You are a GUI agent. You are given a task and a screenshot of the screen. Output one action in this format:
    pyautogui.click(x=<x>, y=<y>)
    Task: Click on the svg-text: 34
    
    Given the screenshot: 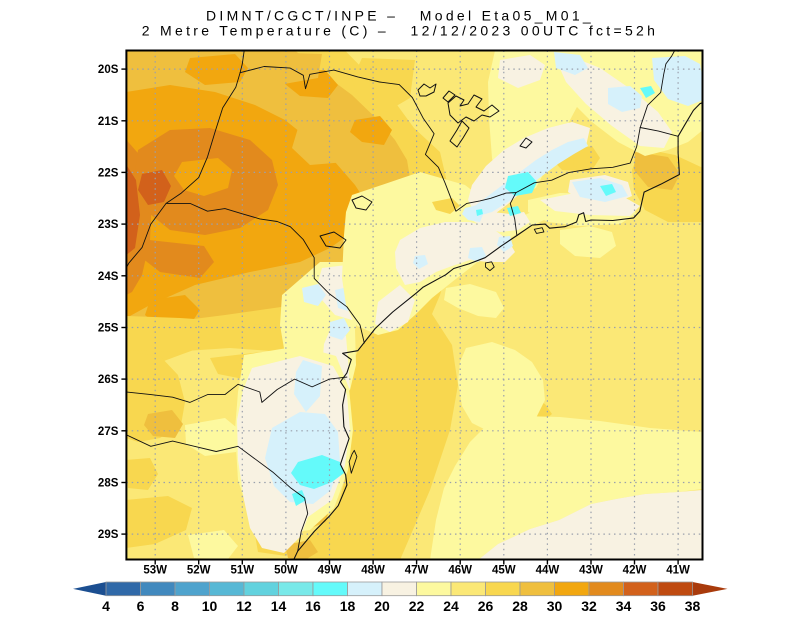 What is the action you would take?
    pyautogui.click(x=624, y=606)
    